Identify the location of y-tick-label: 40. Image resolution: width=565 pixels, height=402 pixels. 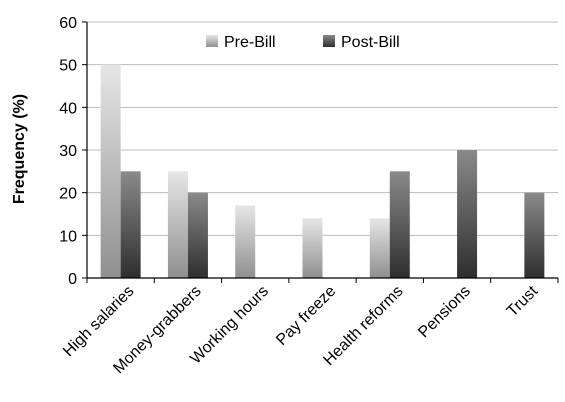
(68, 108).